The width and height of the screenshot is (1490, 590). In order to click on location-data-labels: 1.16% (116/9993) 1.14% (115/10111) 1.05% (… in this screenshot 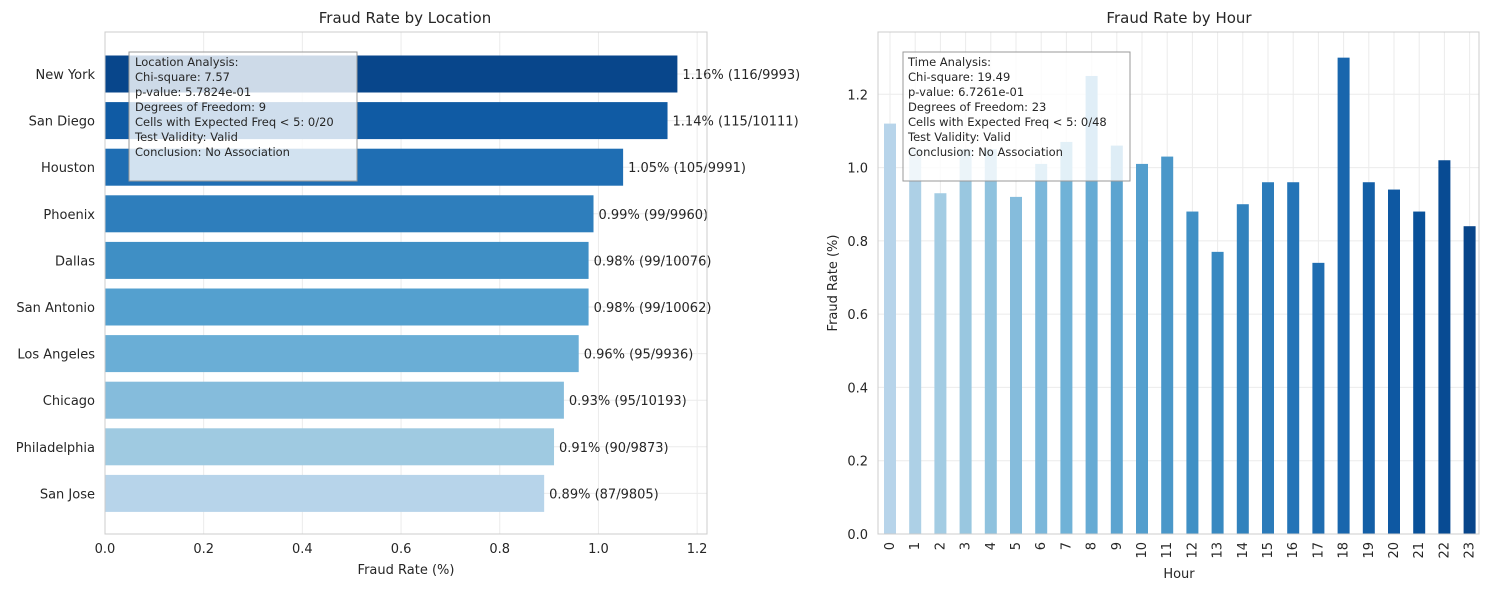, I will do `click(674, 285)`.